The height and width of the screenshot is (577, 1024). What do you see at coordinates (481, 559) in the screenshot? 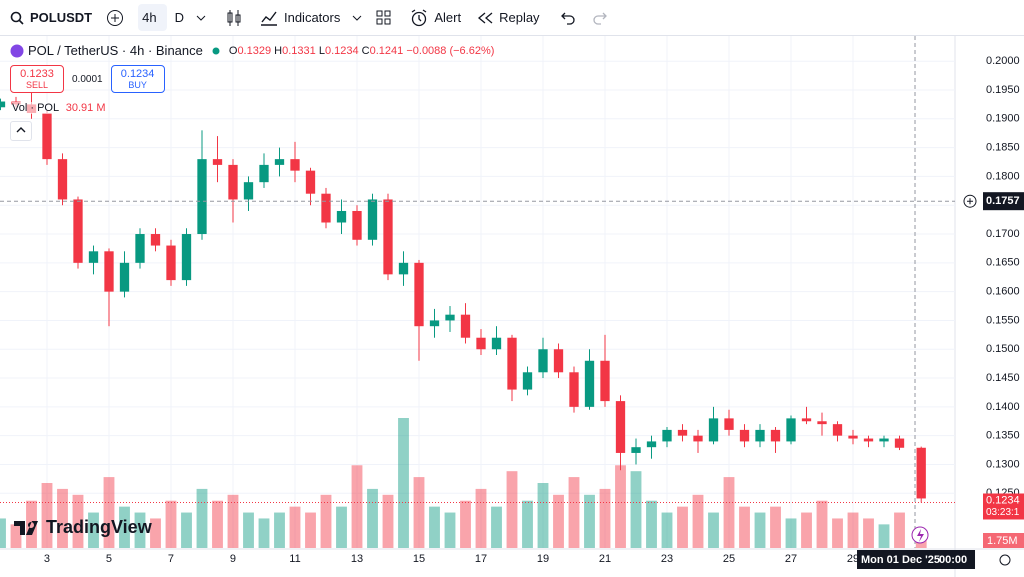
I see `x-tick-label: 17` at bounding box center [481, 559].